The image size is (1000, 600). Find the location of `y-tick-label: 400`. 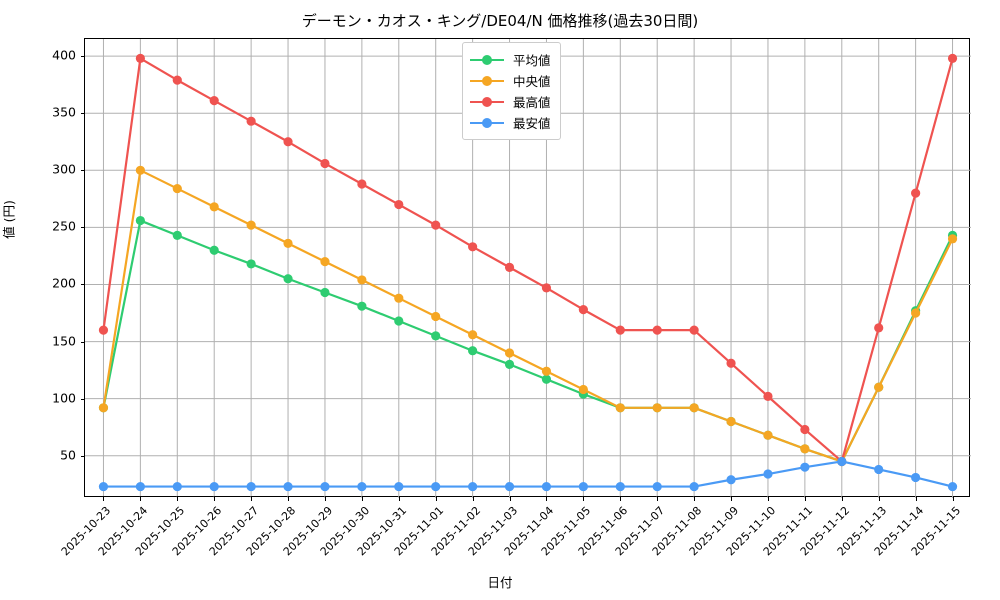

y-tick-label: 400 is located at coordinates (64, 55).